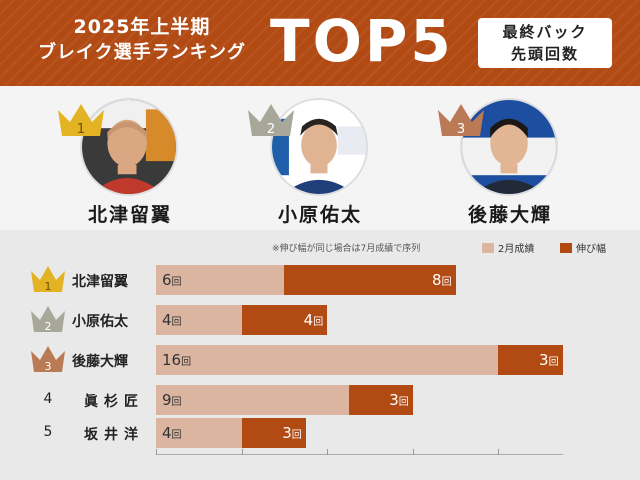 The image size is (640, 480). Describe the element at coordinates (544, 54) in the screenshot. I see `header-badge-line2: 先頭回数` at that location.